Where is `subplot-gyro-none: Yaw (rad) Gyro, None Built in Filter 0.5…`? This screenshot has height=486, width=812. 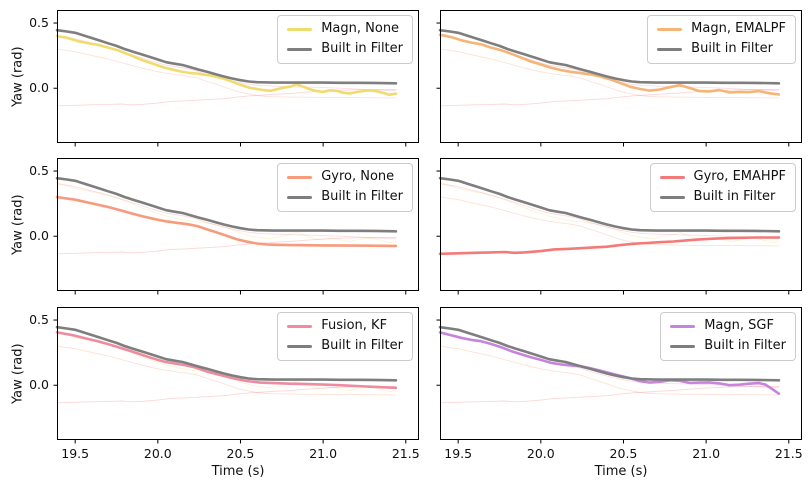
subplot-gyro-none: Yaw (rad) Gyro, None Built in Filter 0.5… is located at coordinates (215, 226).